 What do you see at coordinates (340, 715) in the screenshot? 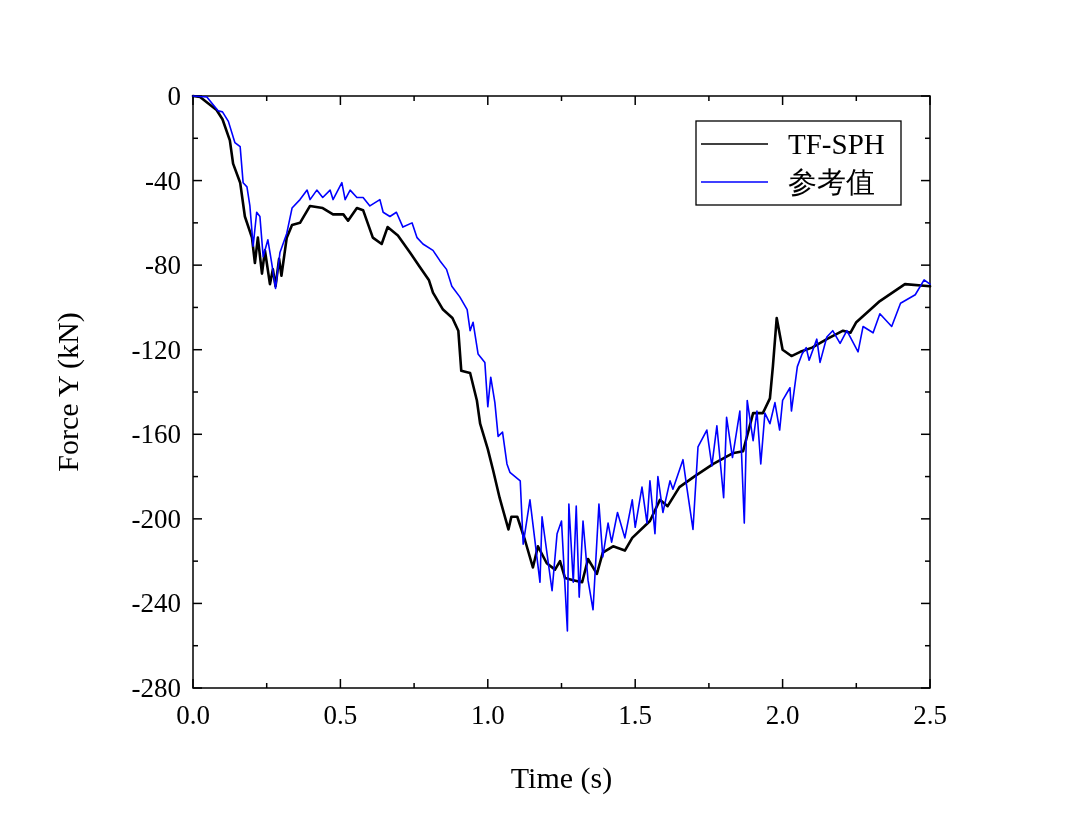
I see `x-tick-label: 0.5` at bounding box center [340, 715].